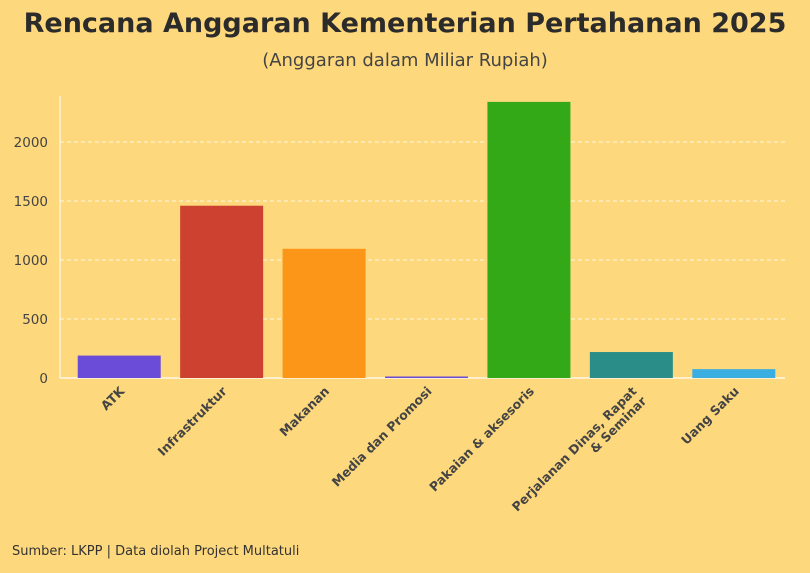 The height and width of the screenshot is (573, 810). Describe the element at coordinates (113, 398) in the screenshot. I see `x-tick-label: ATK` at that location.